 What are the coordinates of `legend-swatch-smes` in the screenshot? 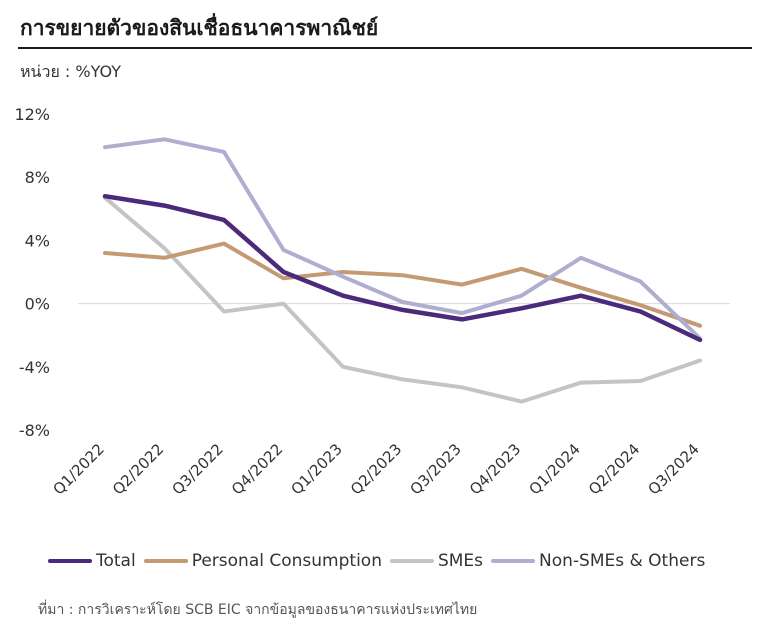 It's located at (411, 561).